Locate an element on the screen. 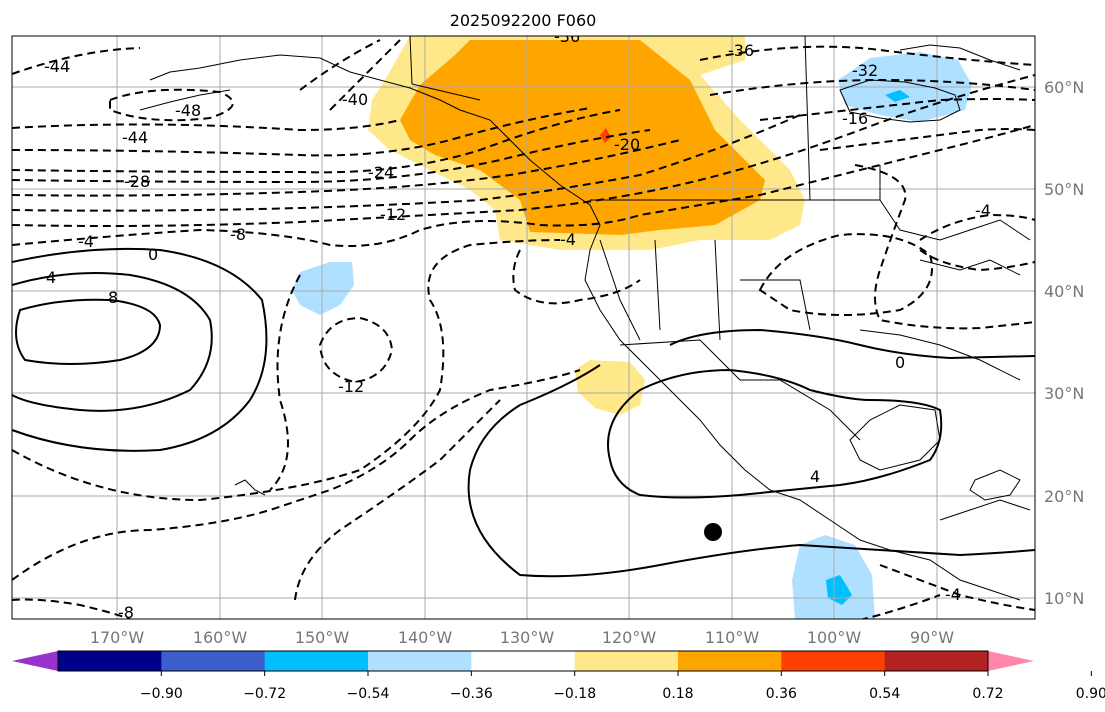 The height and width of the screenshot is (712, 1105). contour-label: -28 is located at coordinates (137, 181).